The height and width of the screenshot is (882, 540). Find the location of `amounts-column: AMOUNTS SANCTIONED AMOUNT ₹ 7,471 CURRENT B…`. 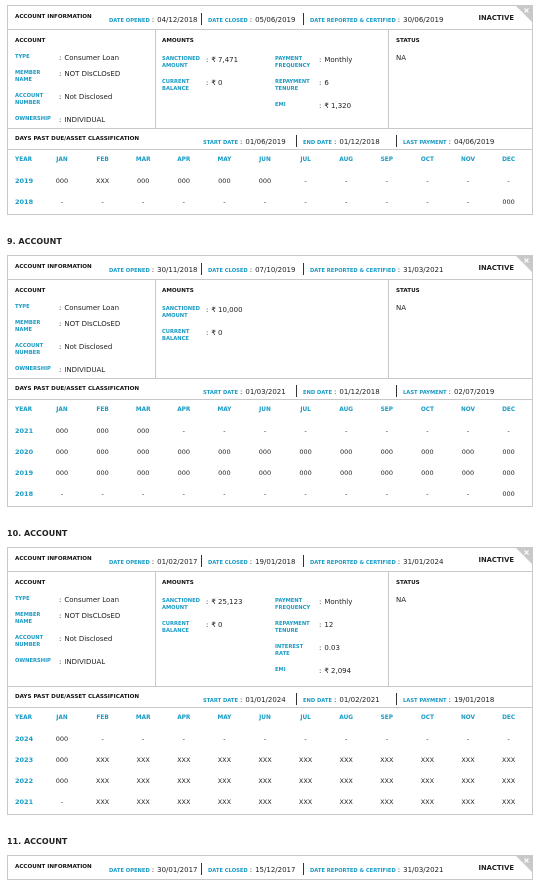

amounts-column: AMOUNTS SANCTIONED AMOUNT ₹ 7,471 CURRENT B… is located at coordinates (272, 79).